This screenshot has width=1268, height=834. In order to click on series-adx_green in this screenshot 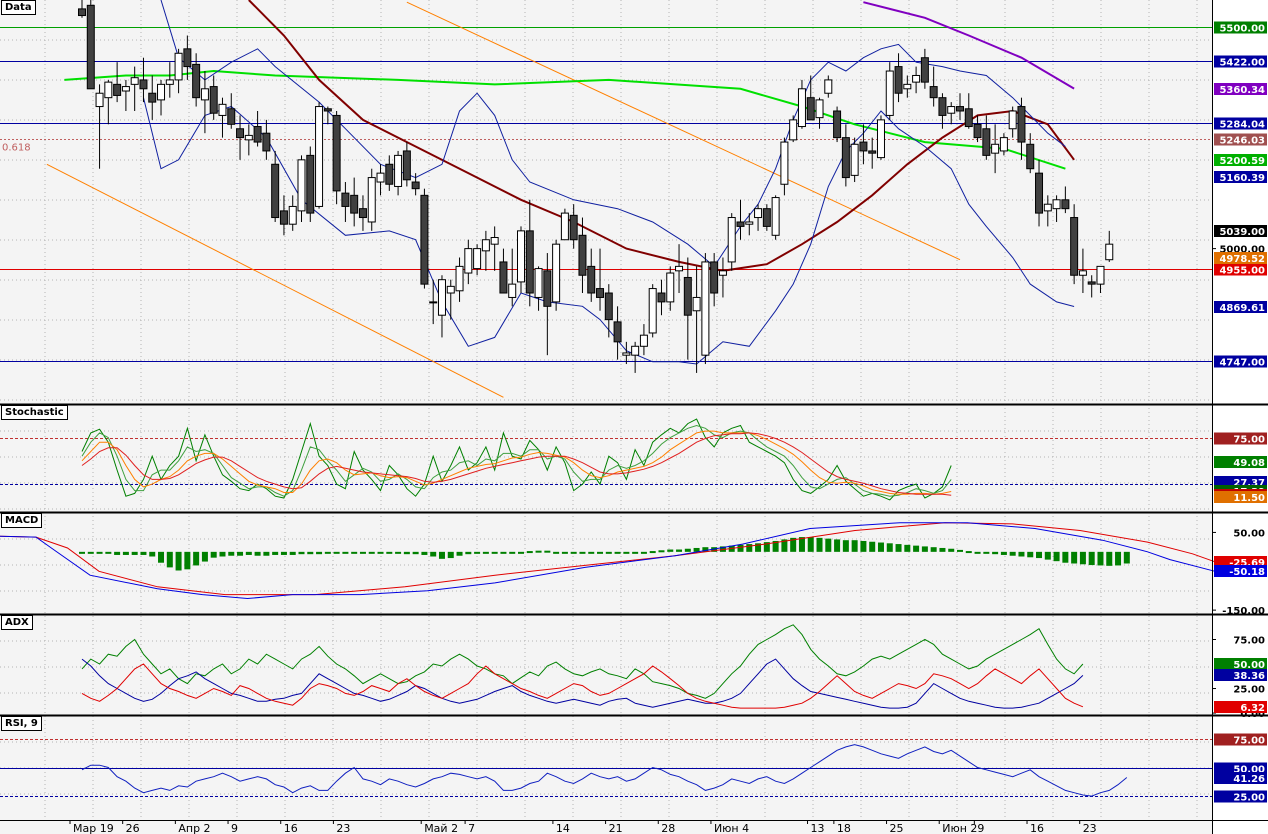, I will do `click(582, 661)`.